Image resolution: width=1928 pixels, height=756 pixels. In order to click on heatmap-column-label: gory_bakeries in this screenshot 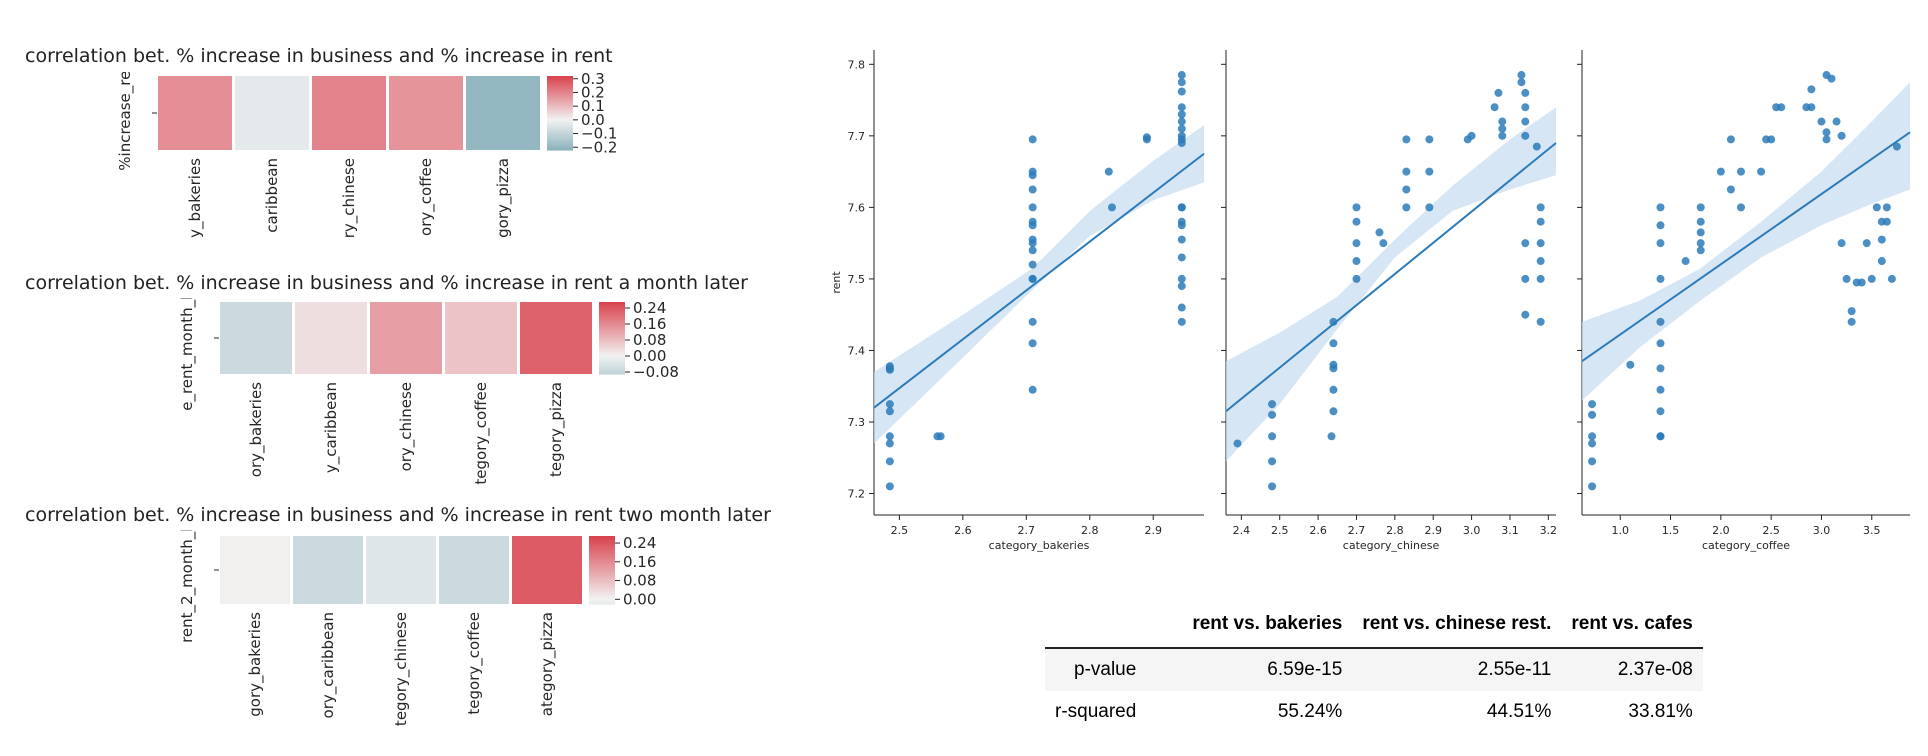, I will do `click(255, 664)`.